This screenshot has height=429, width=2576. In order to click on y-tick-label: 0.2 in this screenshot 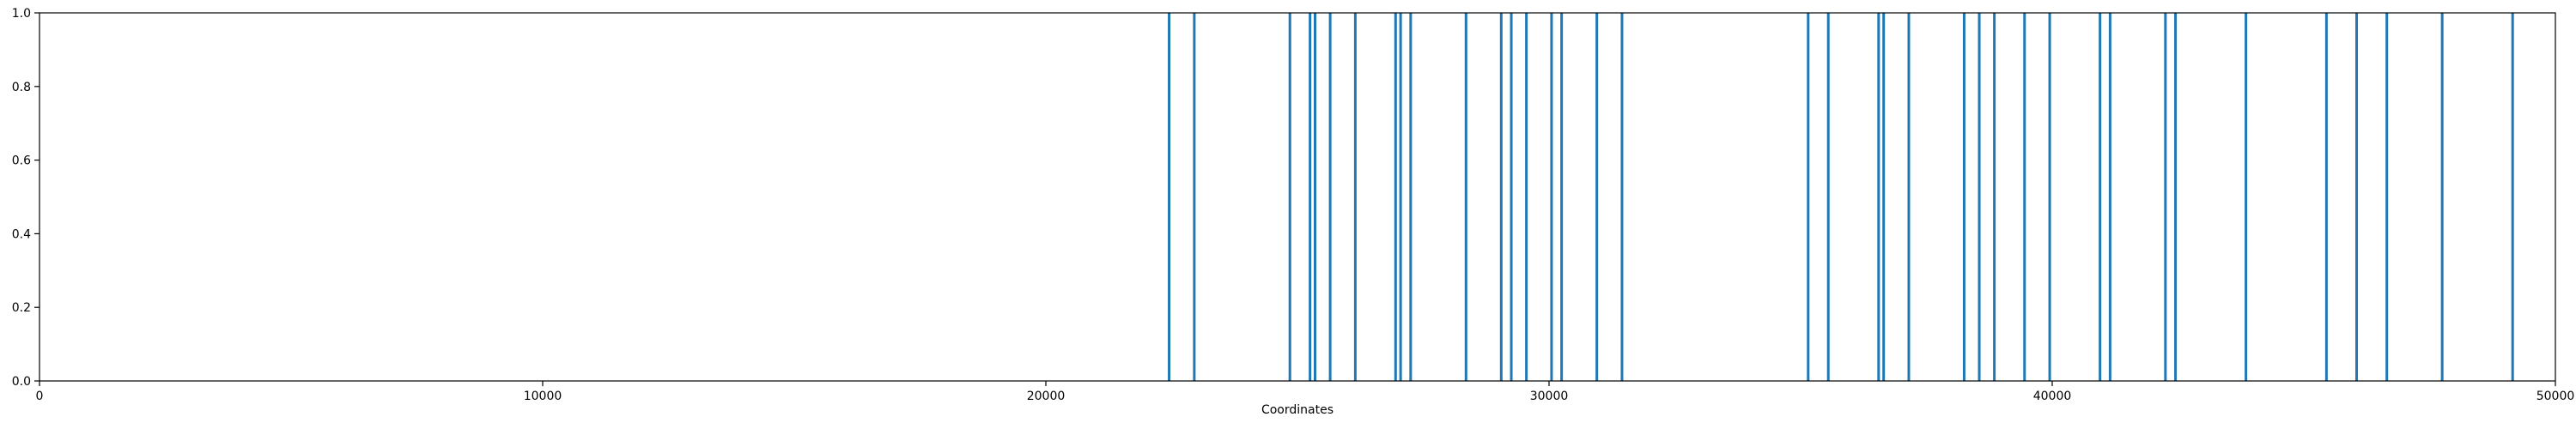, I will do `click(21, 308)`.